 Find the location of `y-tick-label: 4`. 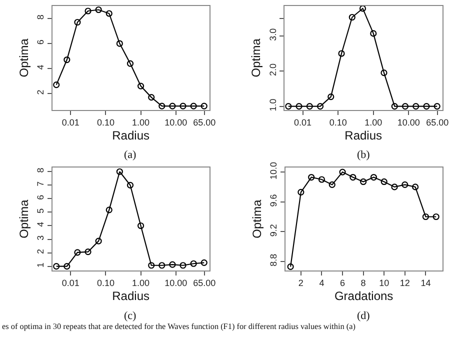

y-tick-label: 4 is located at coordinates (41, 224).